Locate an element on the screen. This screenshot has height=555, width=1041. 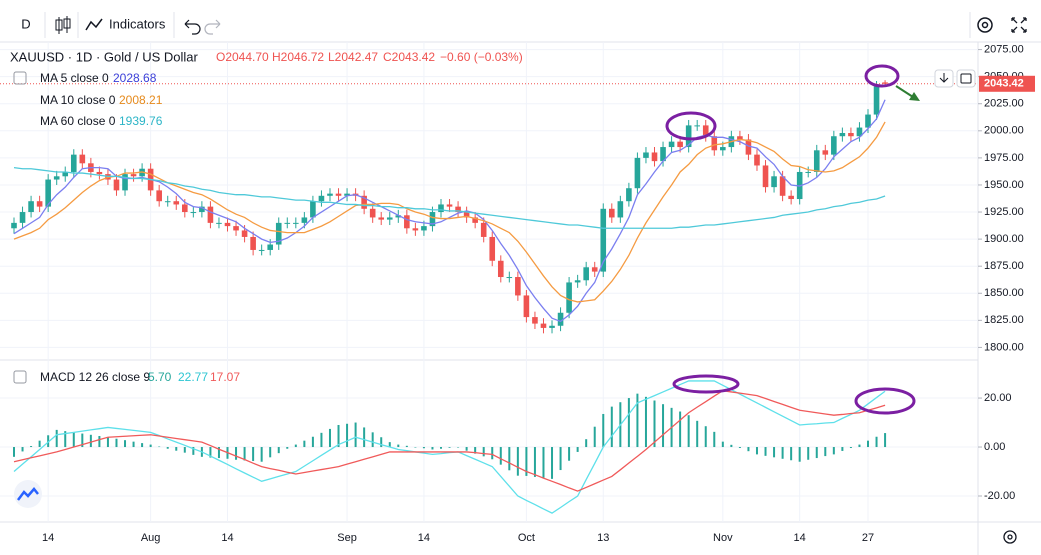
macd-hist-value: 5.70 is located at coordinates (160, 377).